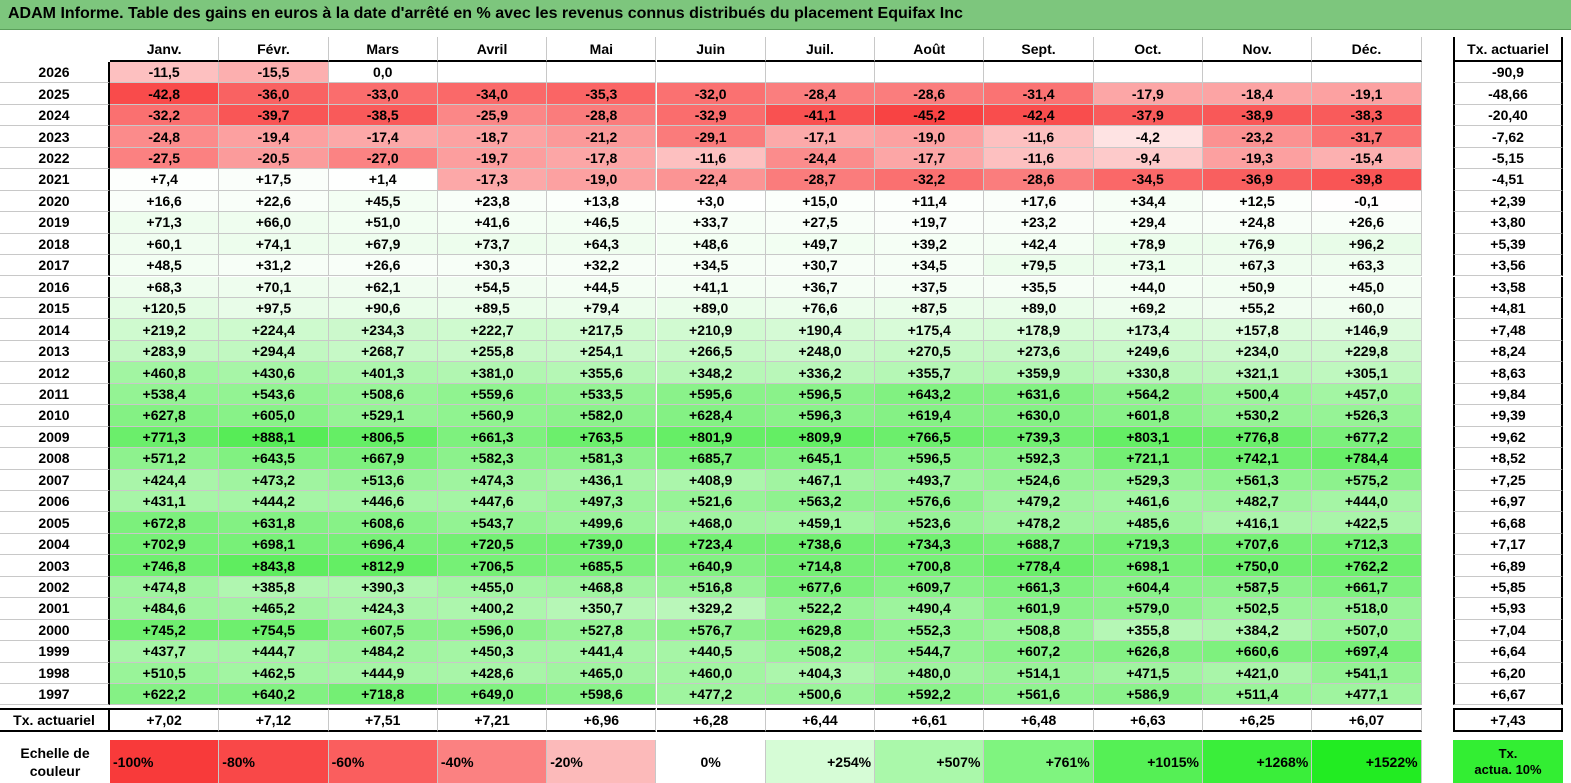  What do you see at coordinates (820, 287) in the screenshot?
I see `gain-cell: +36,7` at bounding box center [820, 287].